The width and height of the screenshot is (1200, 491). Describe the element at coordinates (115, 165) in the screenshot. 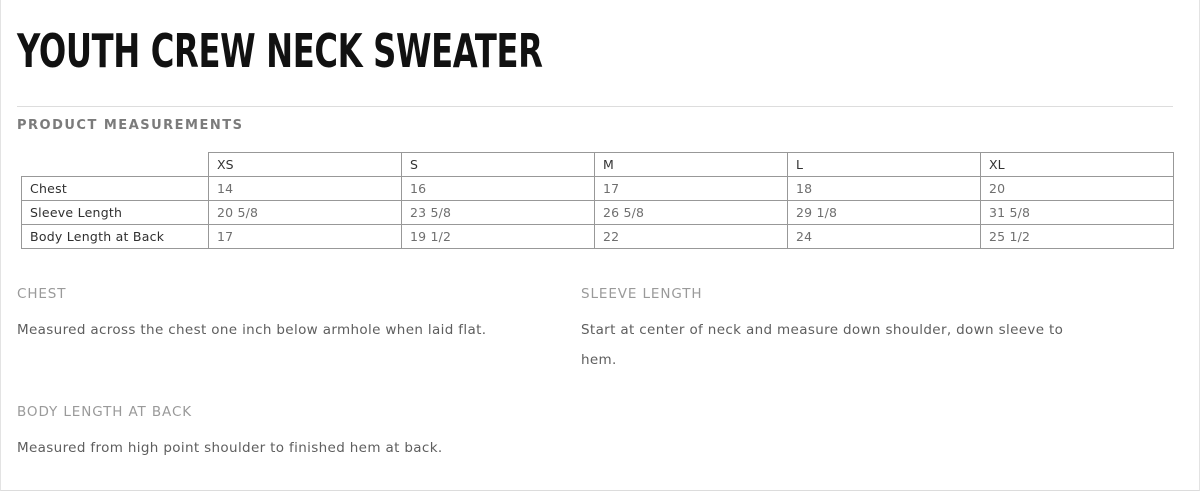

I see `table-corner-cell` at that location.